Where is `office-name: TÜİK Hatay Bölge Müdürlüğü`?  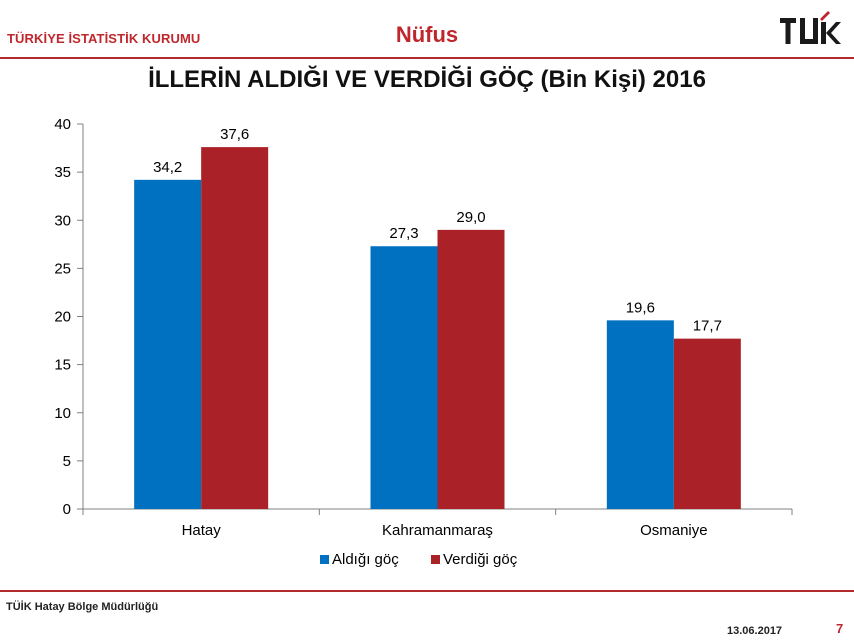 office-name: TÜİK Hatay Bölge Müdürlüğü is located at coordinates (82, 607).